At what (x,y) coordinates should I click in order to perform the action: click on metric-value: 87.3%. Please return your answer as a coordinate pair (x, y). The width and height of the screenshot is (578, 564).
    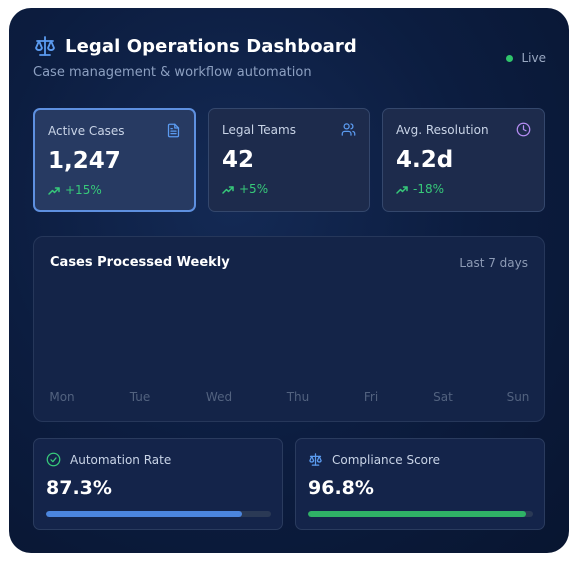
    Looking at the image, I should click on (79, 488).